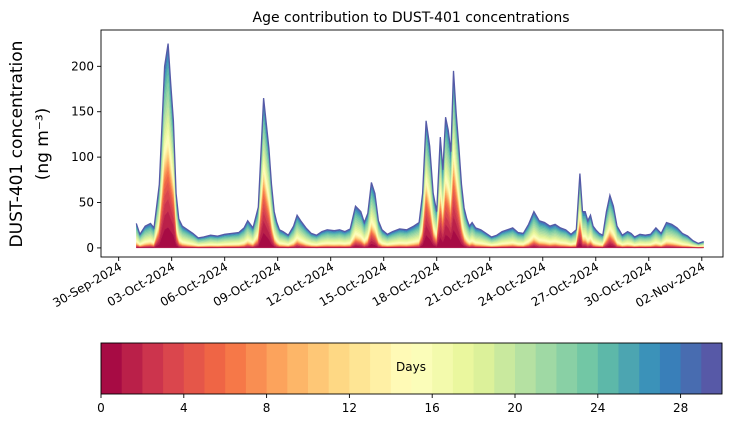 This screenshot has width=730, height=425. Describe the element at coordinates (90, 248) in the screenshot. I see `y-tick-label: 0` at that location.